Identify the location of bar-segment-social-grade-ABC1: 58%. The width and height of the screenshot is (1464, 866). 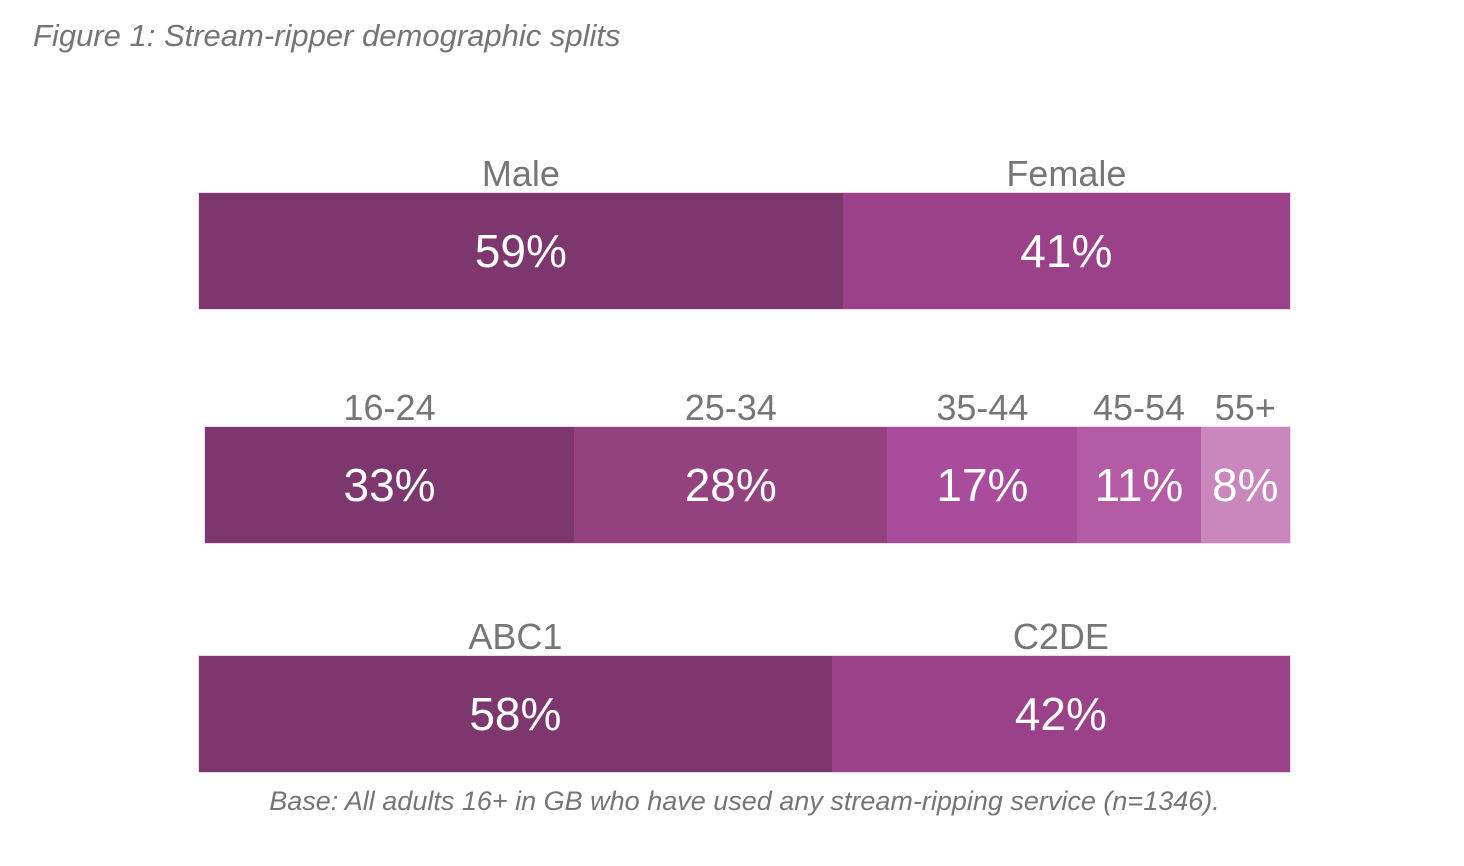
(515, 714).